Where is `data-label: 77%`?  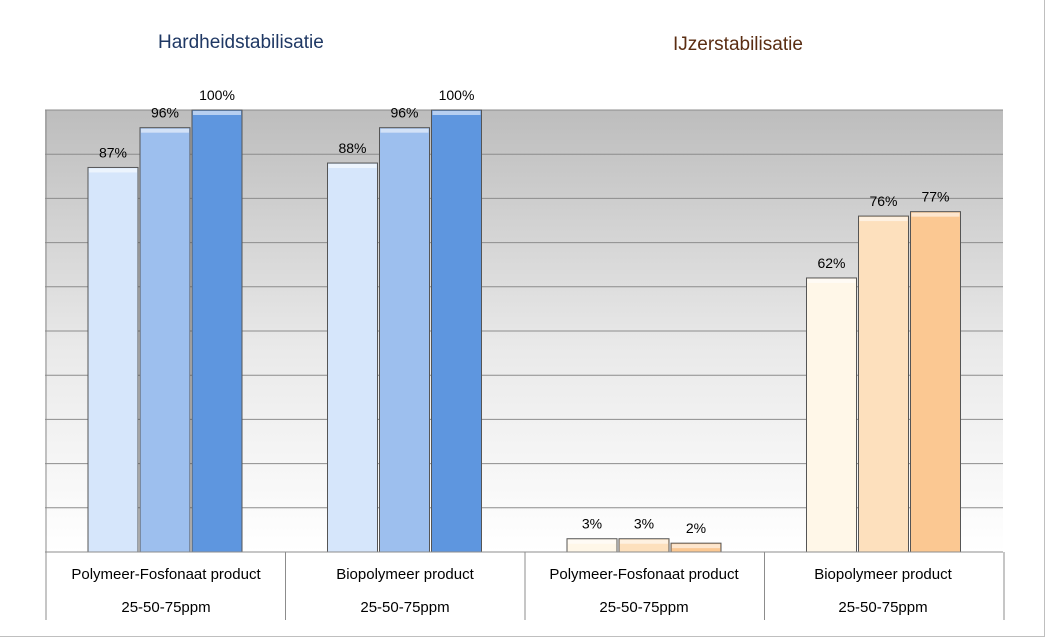
data-label: 77% is located at coordinates (935, 197).